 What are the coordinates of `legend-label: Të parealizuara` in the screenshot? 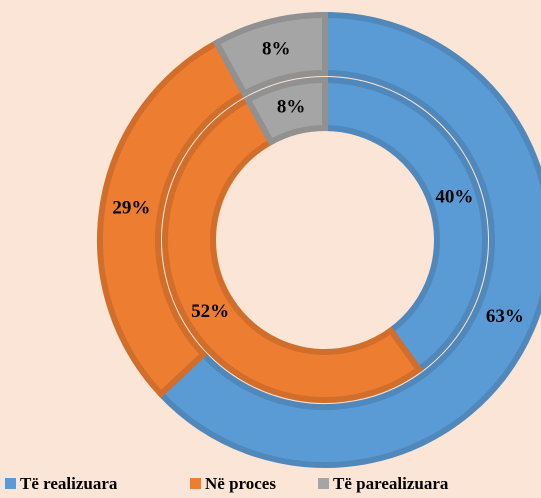 It's located at (391, 483).